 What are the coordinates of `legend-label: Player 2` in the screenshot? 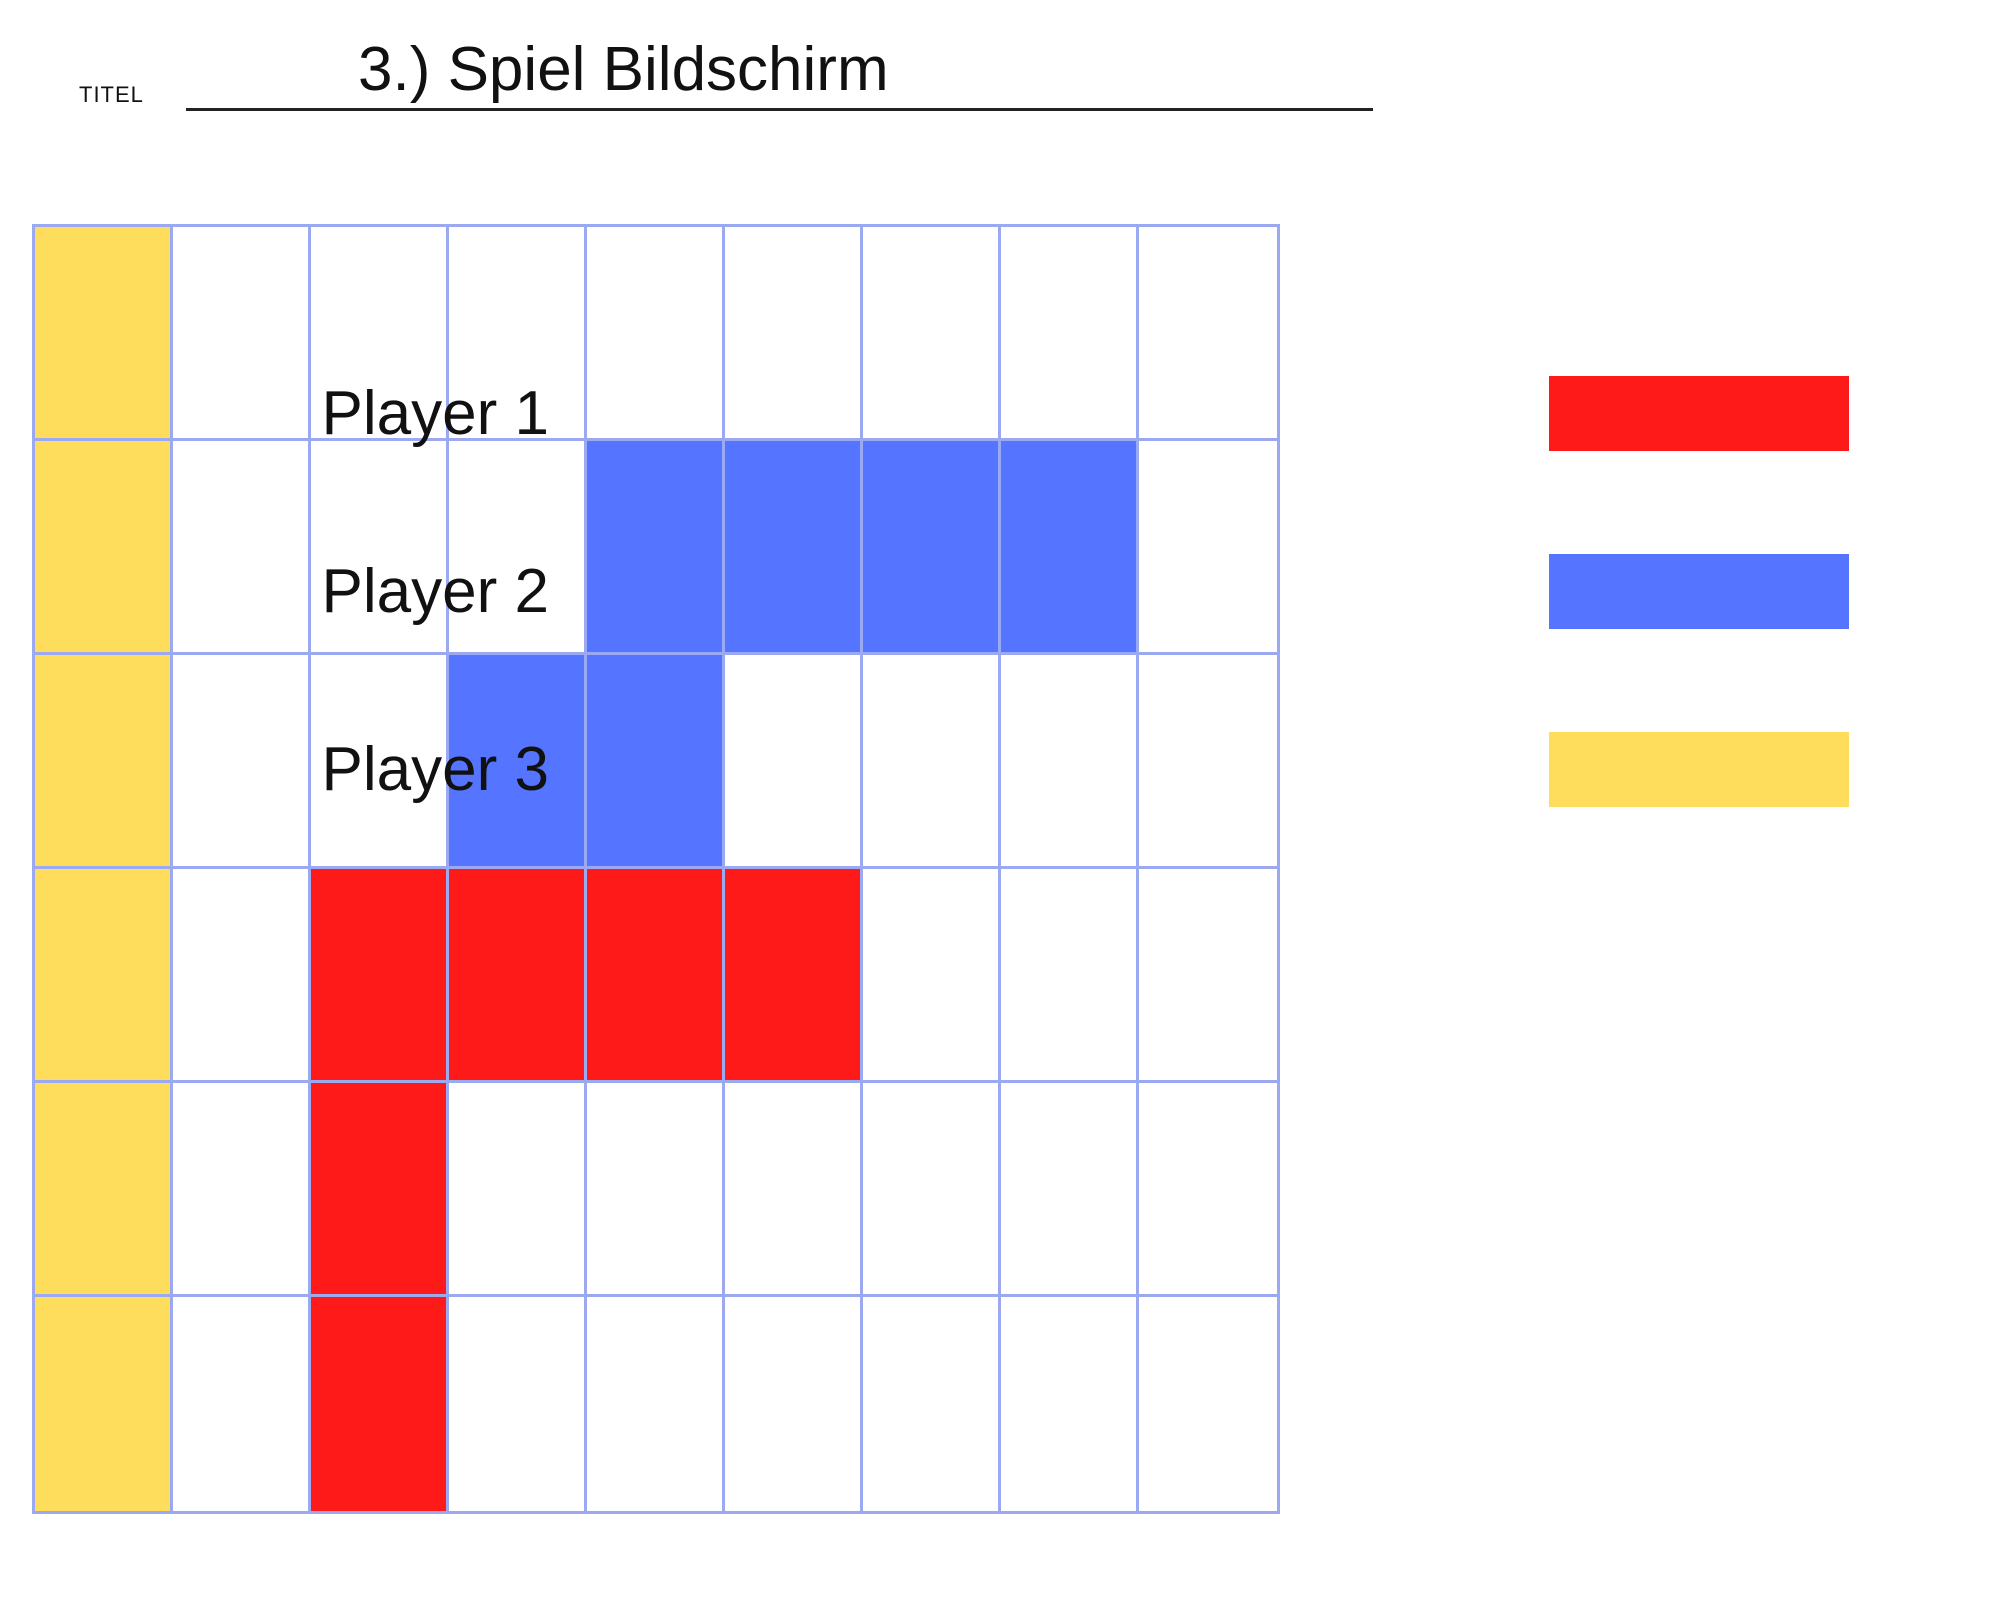 It's located at (435, 591).